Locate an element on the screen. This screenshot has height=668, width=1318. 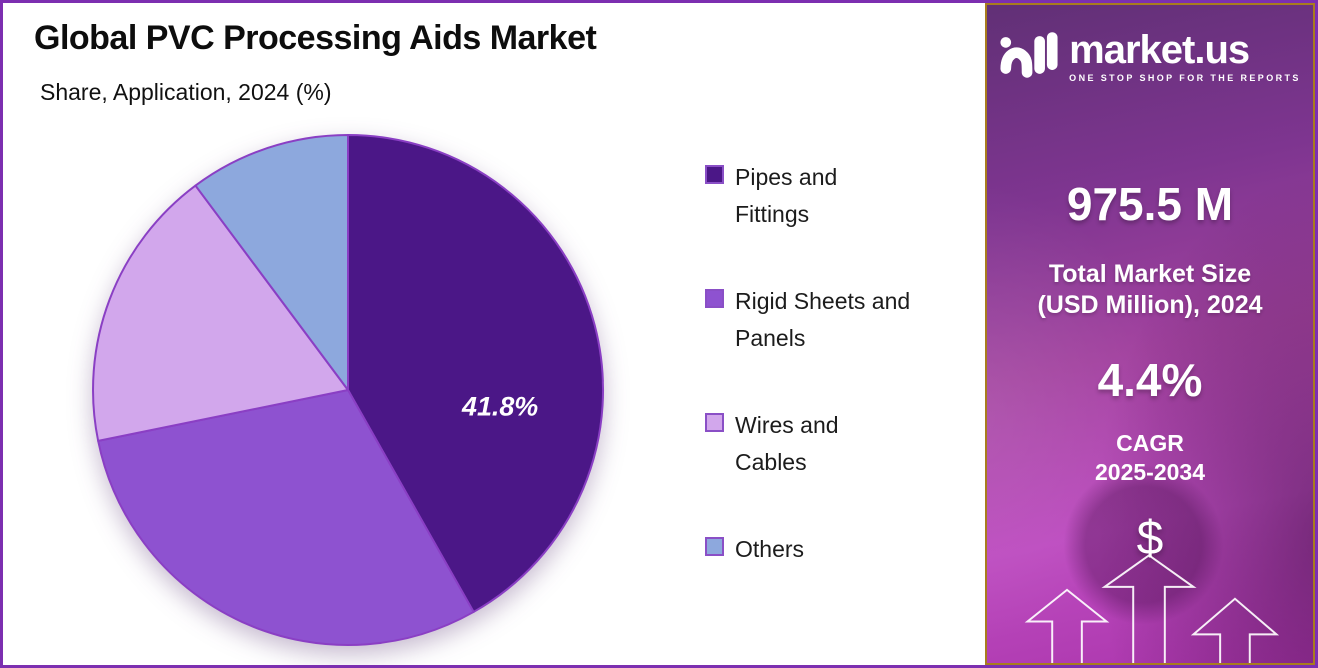
cagr-label-line1: CAGR is located at coordinates (1150, 443).